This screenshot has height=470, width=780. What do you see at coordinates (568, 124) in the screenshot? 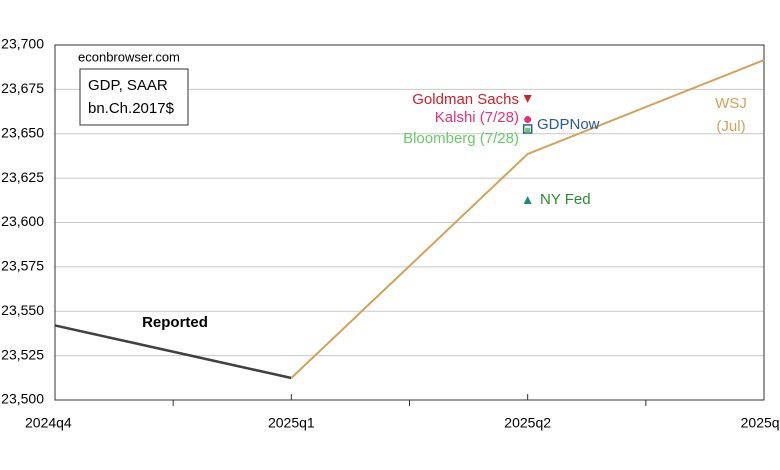
I see `series-label: GDPNow` at bounding box center [568, 124].